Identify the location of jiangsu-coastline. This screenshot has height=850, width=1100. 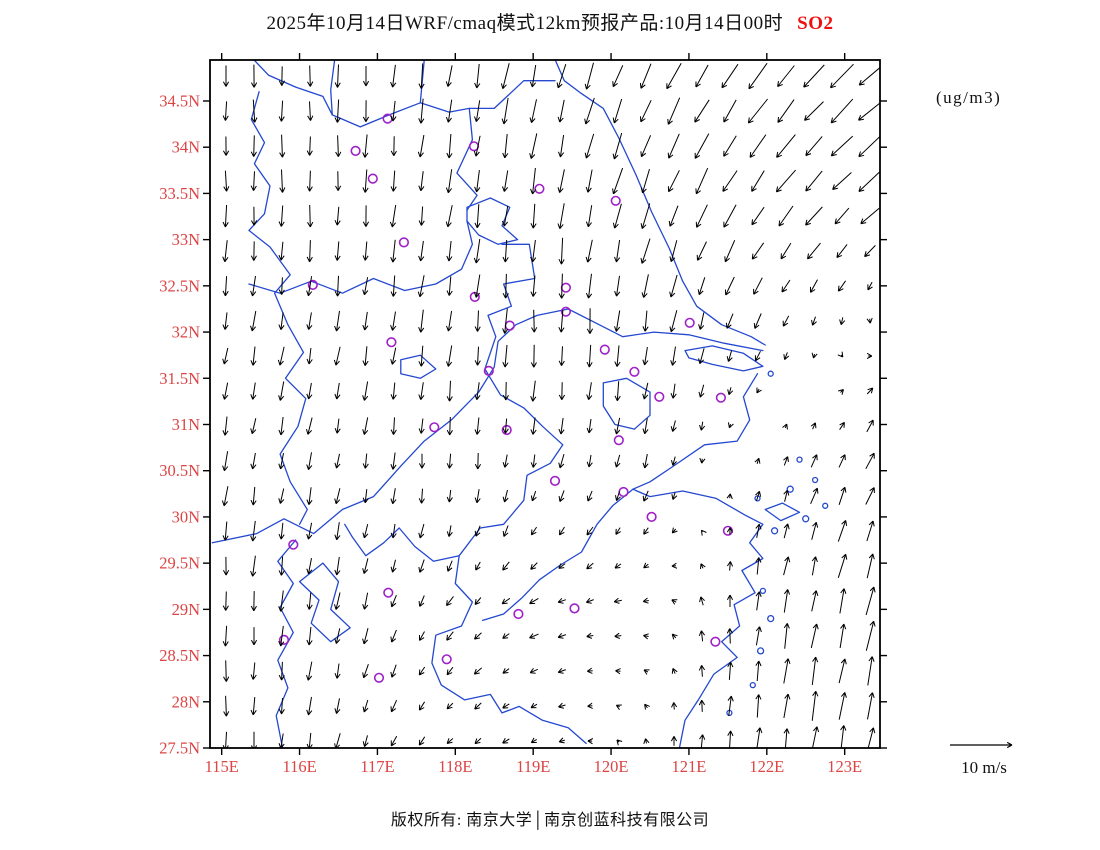
(660, 203).